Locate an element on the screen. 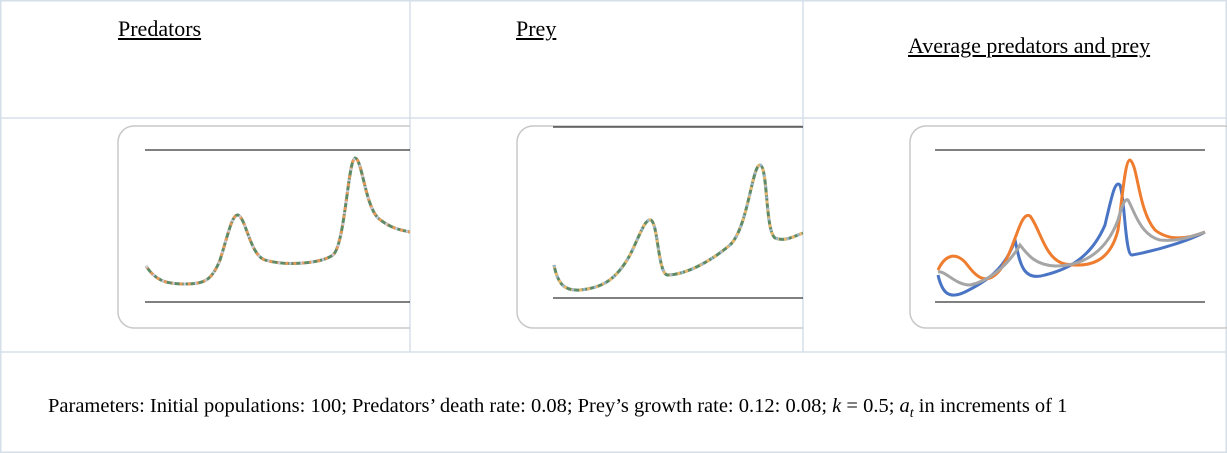 The height and width of the screenshot is (453, 1227). header-prey: Prey is located at coordinates (536, 28).